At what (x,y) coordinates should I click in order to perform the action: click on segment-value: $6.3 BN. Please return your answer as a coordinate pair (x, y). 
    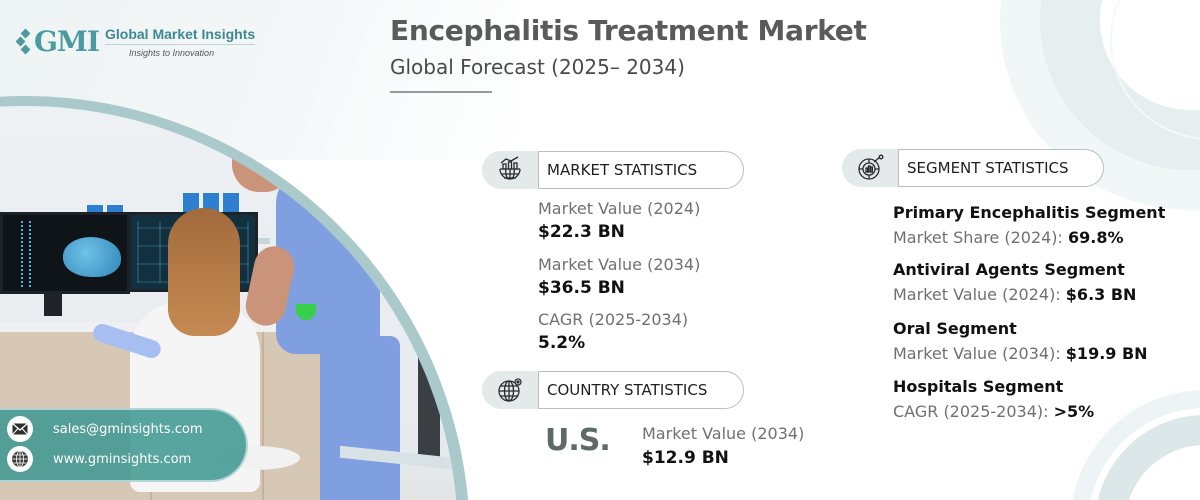
    Looking at the image, I should click on (1101, 294).